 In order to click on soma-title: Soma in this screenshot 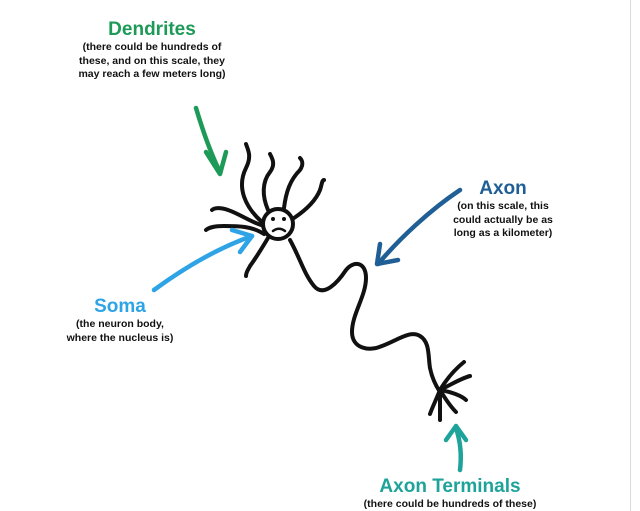, I will do `click(120, 306)`.